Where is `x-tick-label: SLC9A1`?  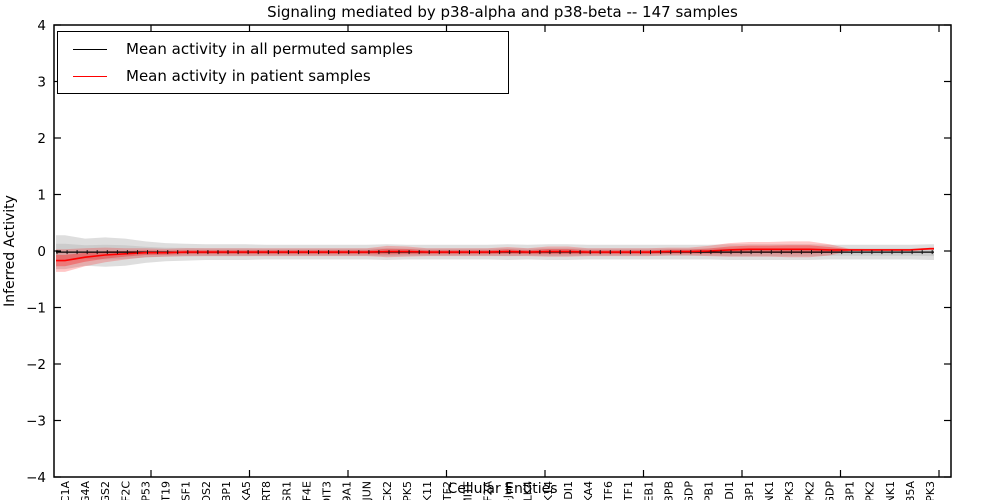
x-tick-label: SLC9A1 is located at coordinates (347, 490).